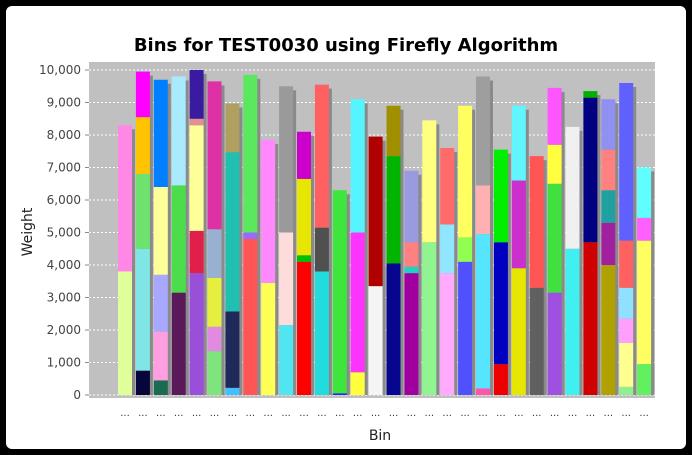  I want to click on y-tick-label: 2,000, so click(64, 330).